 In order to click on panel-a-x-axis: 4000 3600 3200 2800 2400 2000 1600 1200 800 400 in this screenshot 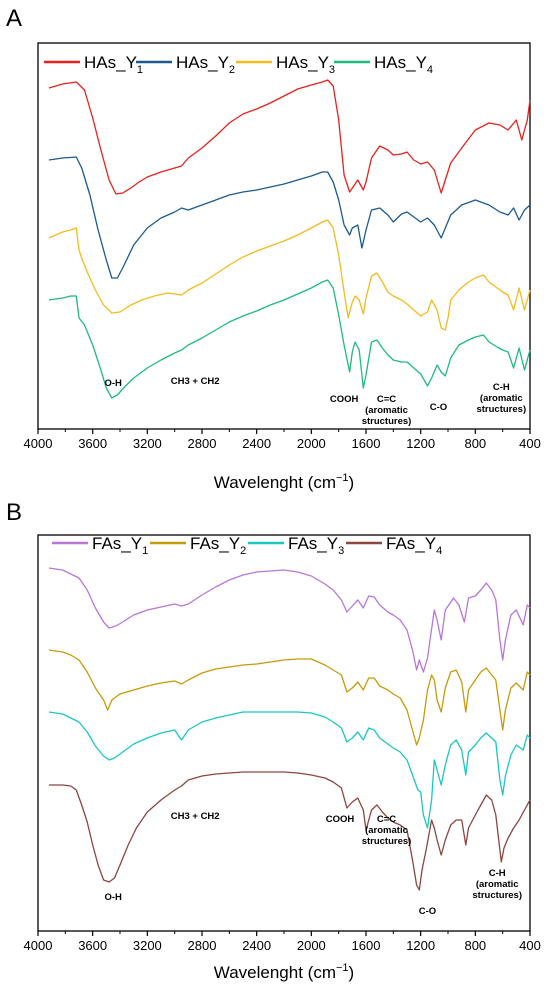, I will do `click(282, 440)`.